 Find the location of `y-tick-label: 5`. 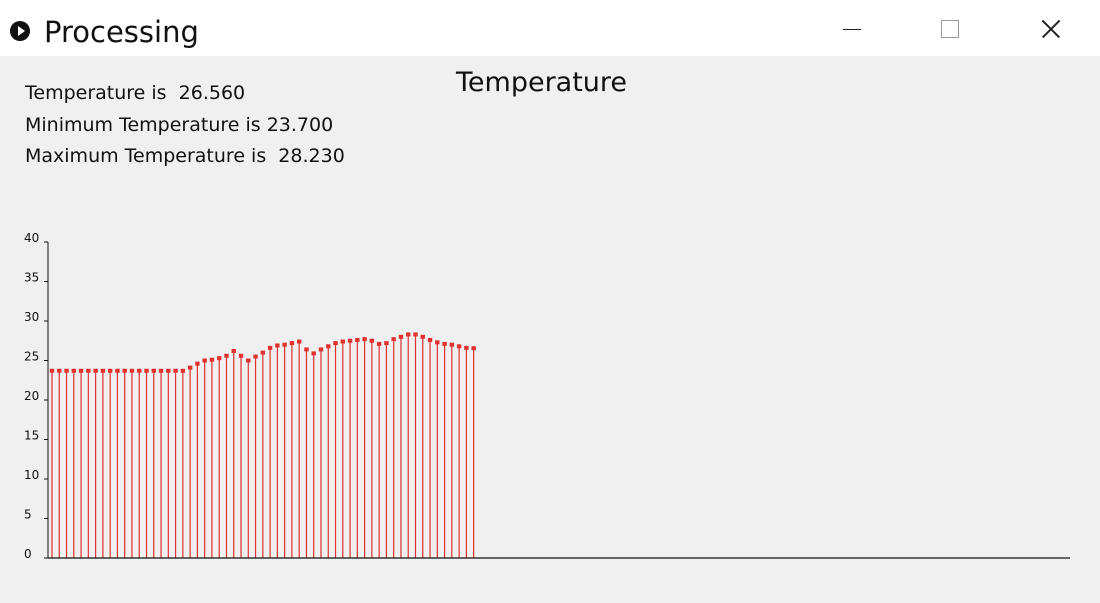

y-tick-label: 5 is located at coordinates (28, 515).